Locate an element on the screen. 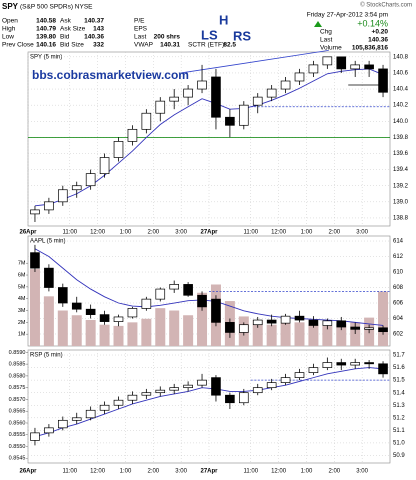  y-tick-label: 602 is located at coordinates (398, 335).